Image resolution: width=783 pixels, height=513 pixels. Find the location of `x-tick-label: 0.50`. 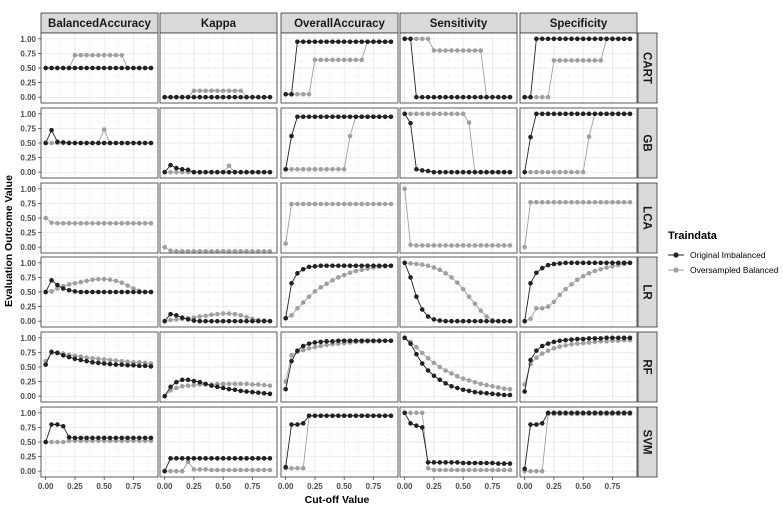

x-tick-label: 0.50 is located at coordinates (583, 486).